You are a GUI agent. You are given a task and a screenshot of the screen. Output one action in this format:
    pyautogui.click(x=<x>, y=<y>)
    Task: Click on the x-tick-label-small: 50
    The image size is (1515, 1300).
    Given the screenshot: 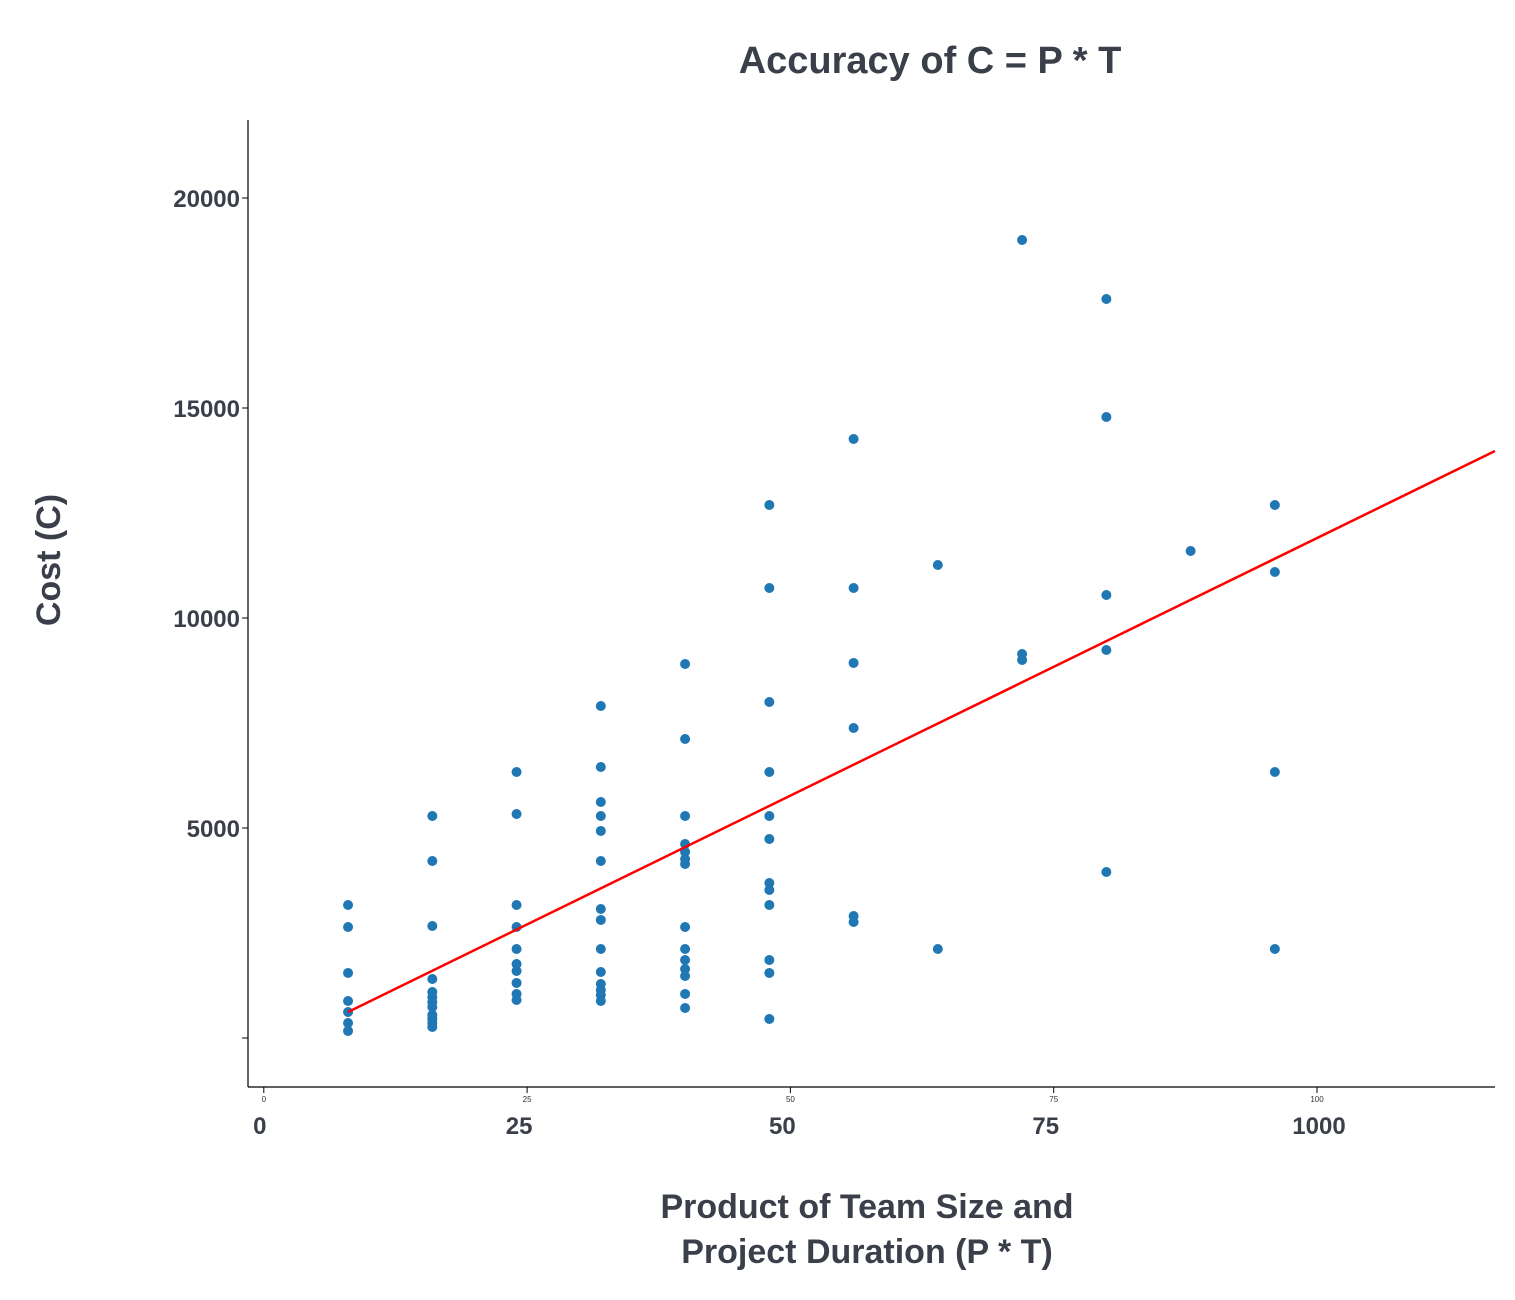 What is the action you would take?
    pyautogui.click(x=790, y=1099)
    